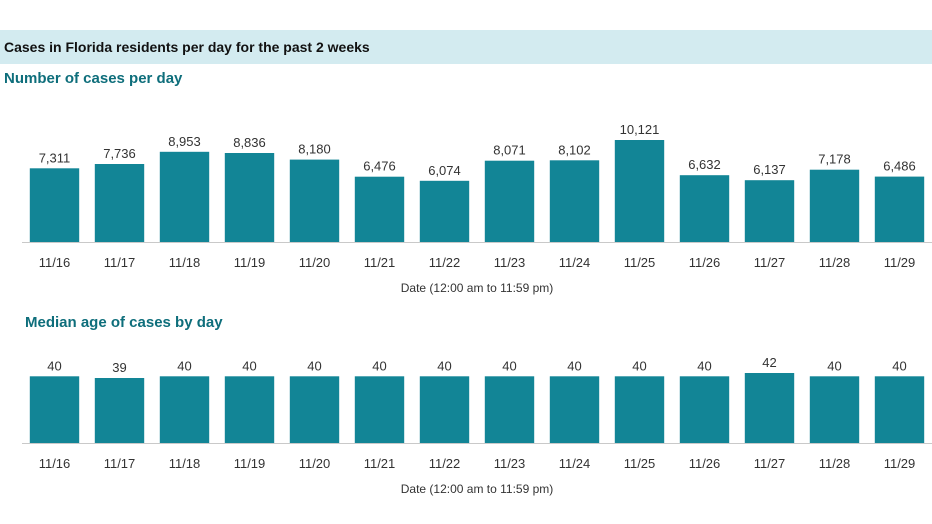 The width and height of the screenshot is (932, 524). Describe the element at coordinates (835, 463) in the screenshot. I see `median-age-tick-label: 11/28` at that location.